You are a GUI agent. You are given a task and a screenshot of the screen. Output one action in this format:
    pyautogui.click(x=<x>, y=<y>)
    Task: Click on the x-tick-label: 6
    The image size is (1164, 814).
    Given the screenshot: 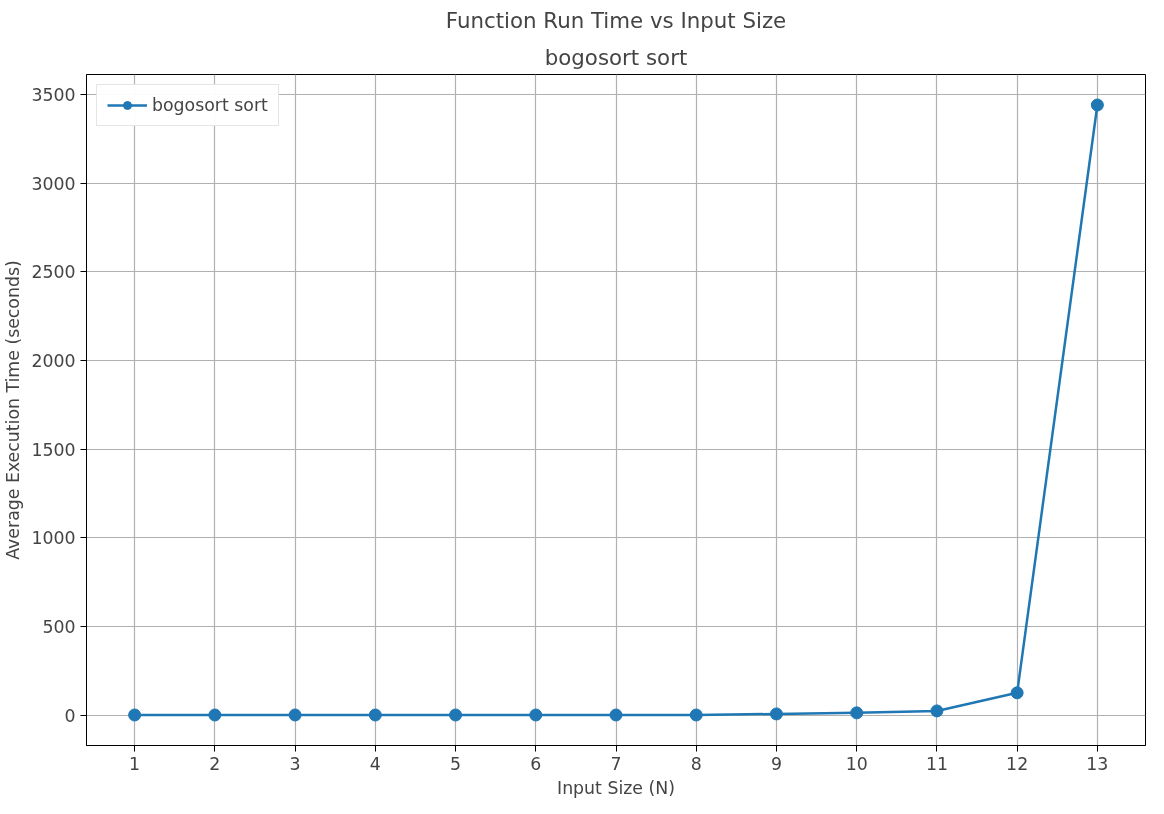 What is the action you would take?
    pyautogui.click(x=536, y=763)
    